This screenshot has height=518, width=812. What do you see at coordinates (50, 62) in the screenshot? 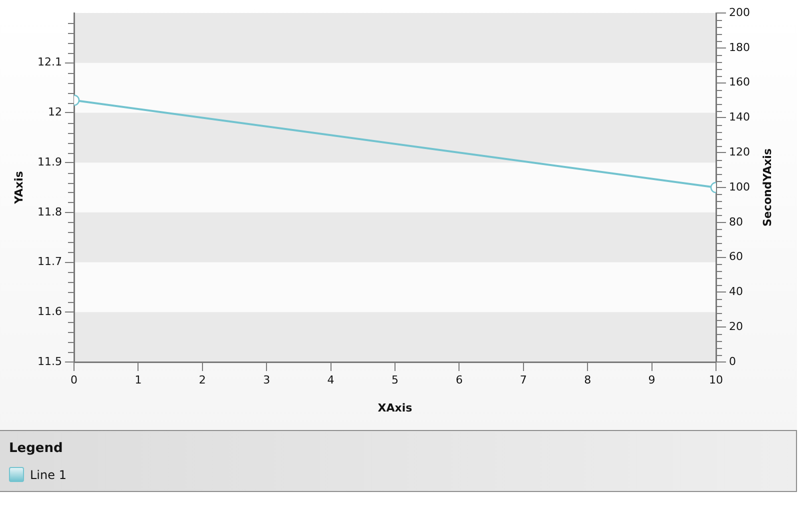
I see `y-tick-label: 12.1` at bounding box center [50, 62].